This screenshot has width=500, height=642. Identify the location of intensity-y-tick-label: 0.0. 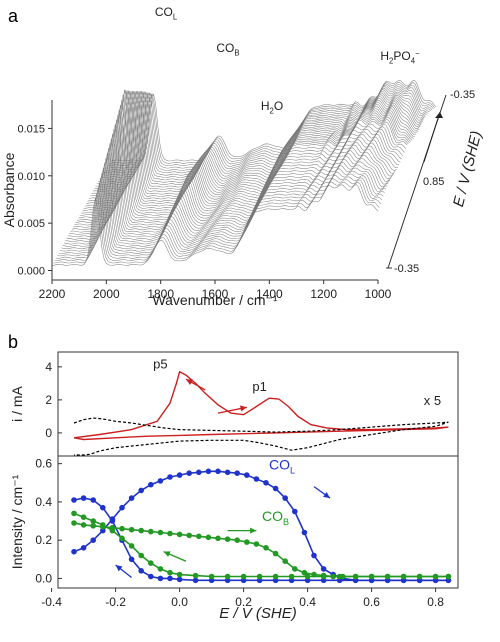
(43, 578).